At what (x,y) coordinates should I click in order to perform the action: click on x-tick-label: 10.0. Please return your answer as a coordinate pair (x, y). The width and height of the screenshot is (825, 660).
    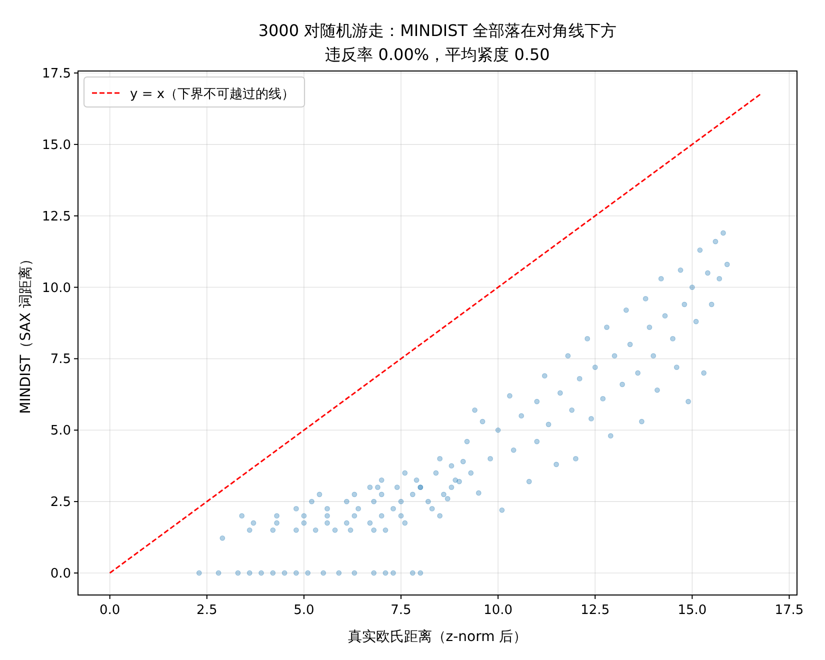
    Looking at the image, I should click on (498, 610).